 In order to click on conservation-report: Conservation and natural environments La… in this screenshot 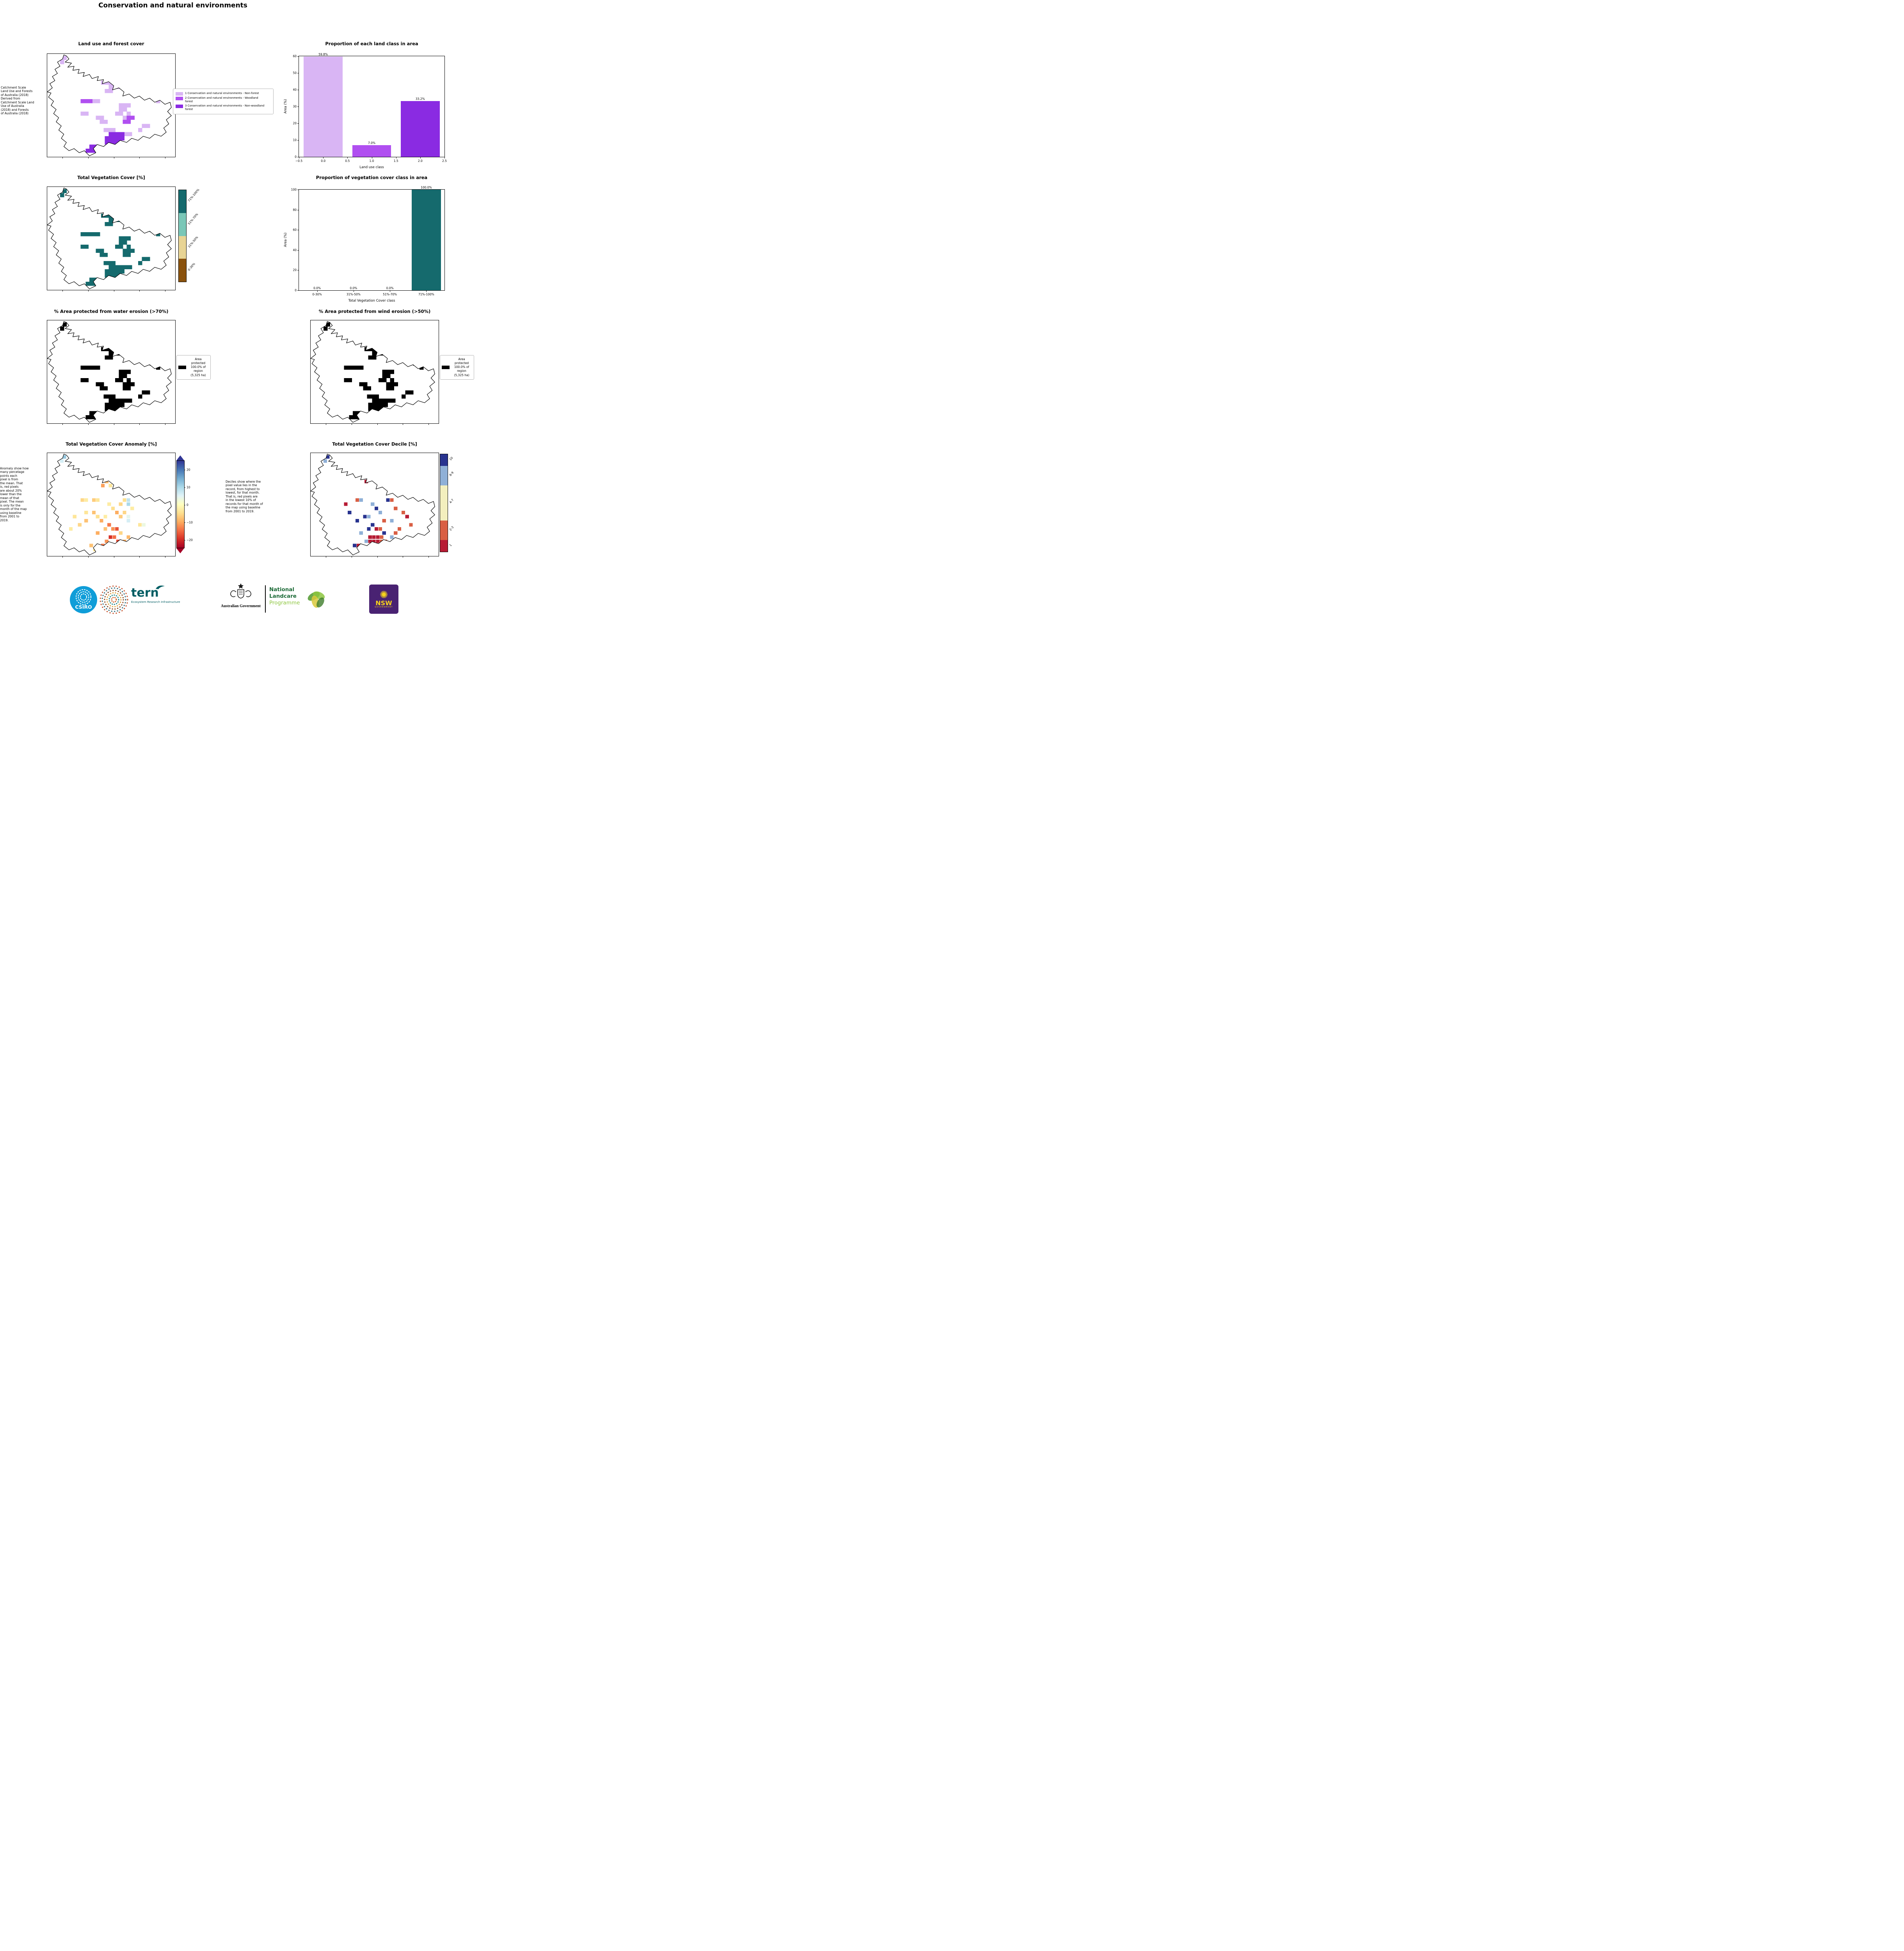, I will do `click(238, 308)`.